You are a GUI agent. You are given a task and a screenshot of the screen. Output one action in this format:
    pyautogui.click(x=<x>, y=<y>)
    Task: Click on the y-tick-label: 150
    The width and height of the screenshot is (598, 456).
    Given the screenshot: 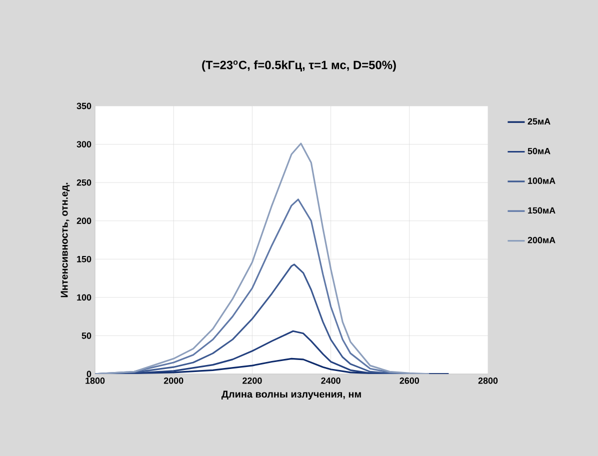 What is the action you would take?
    pyautogui.click(x=84, y=259)
    